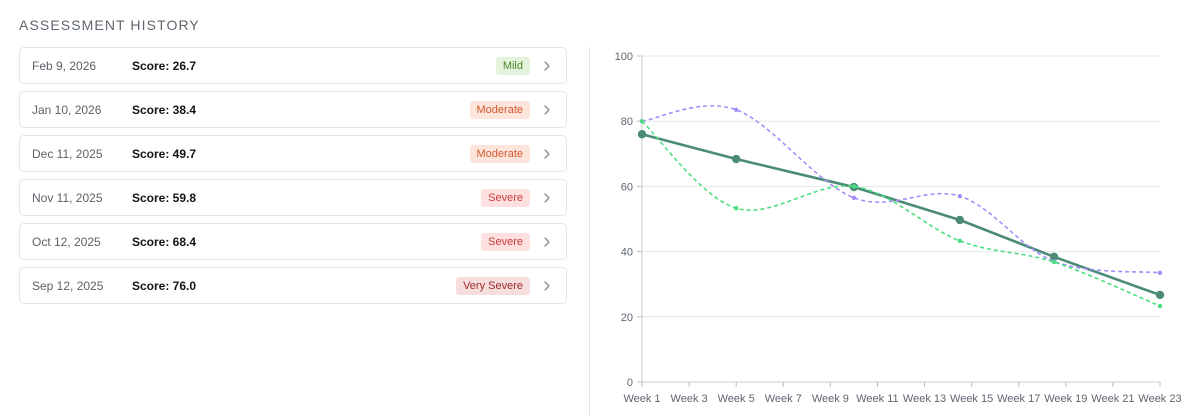 The width and height of the screenshot is (1200, 416). Describe the element at coordinates (64, 65) in the screenshot. I see `assessment-date: Feb 9, 2026` at that location.